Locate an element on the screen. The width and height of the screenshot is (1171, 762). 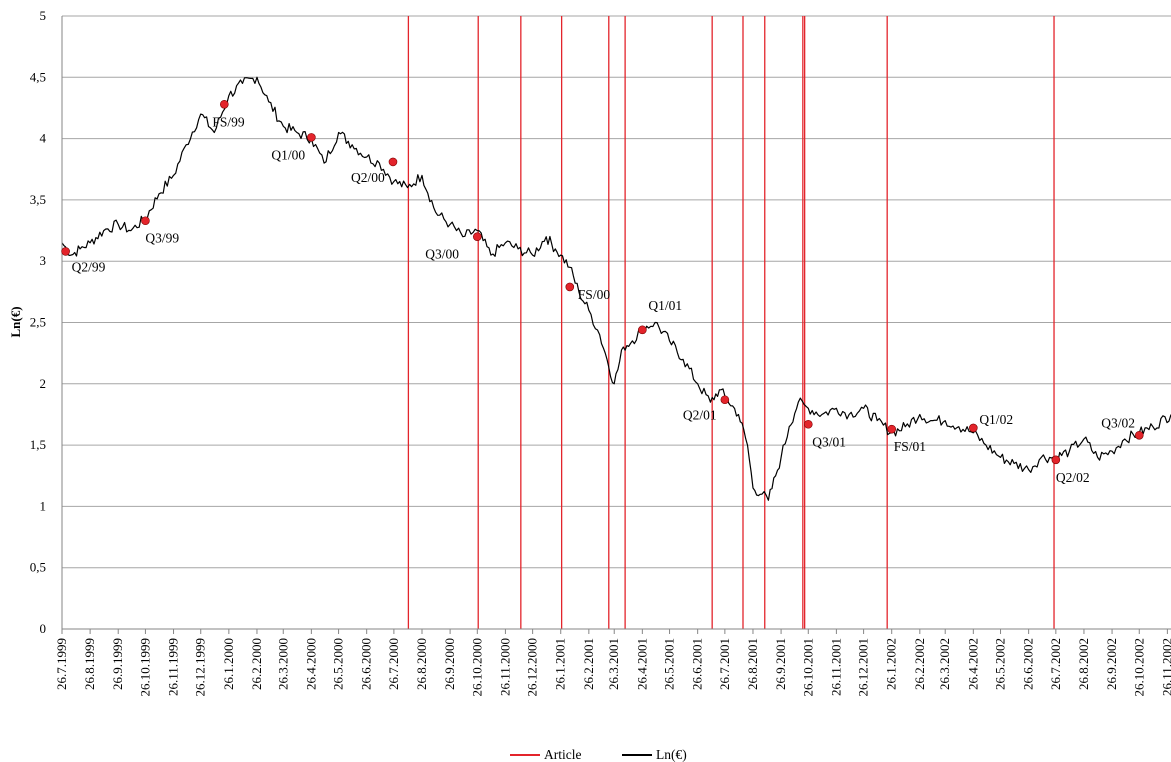
x-tick-label: 26.3.2000 is located at coordinates (282, 664).